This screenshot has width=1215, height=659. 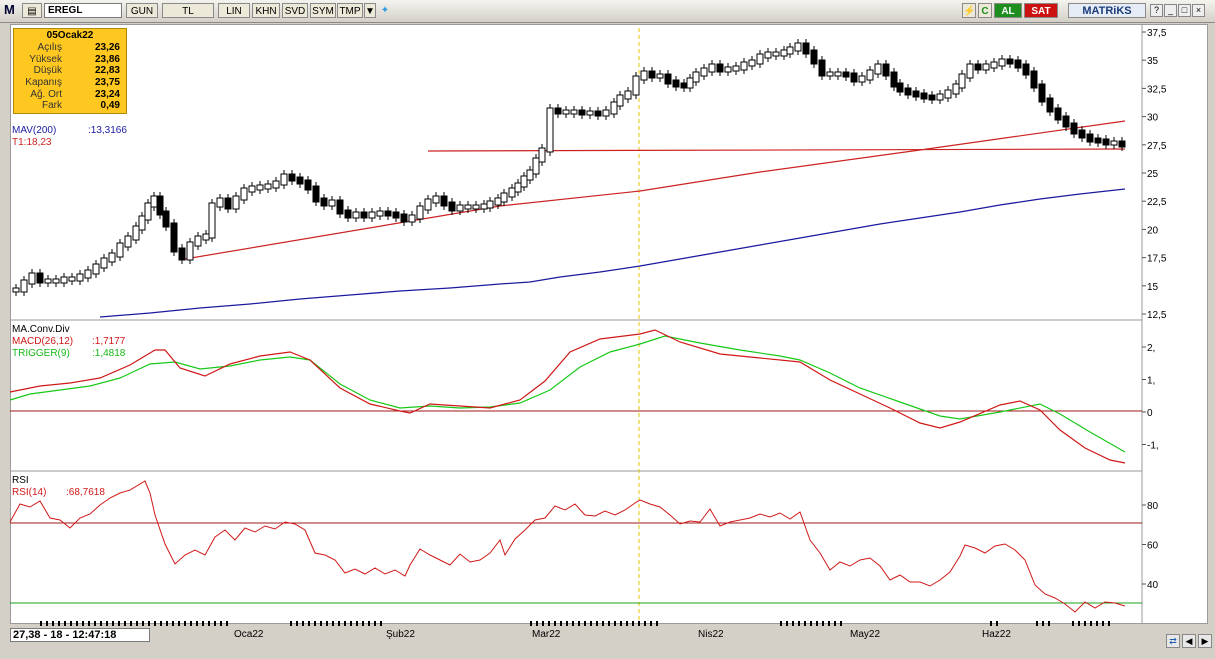 I want to click on info-key: Açılış, so click(x=49, y=47).